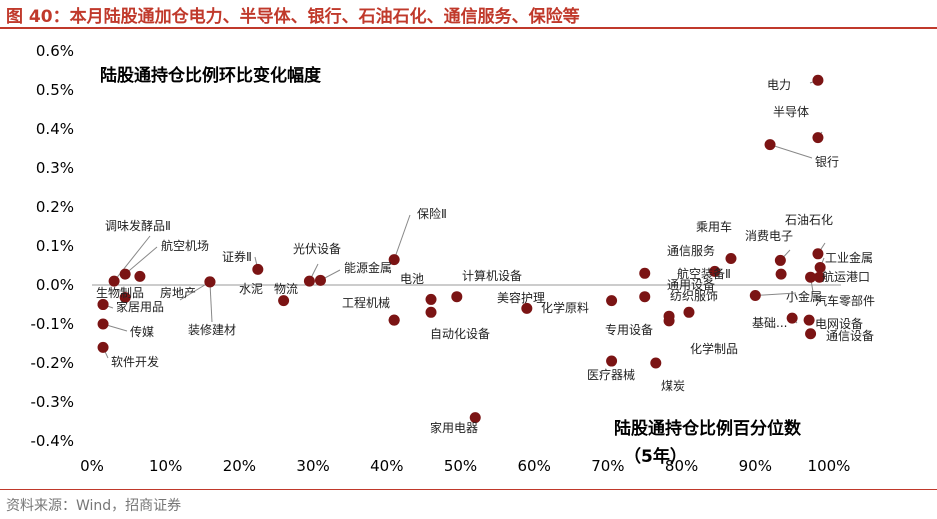  Describe the element at coordinates (251, 289) in the screenshot. I see `point-label: 水泥` at that location.